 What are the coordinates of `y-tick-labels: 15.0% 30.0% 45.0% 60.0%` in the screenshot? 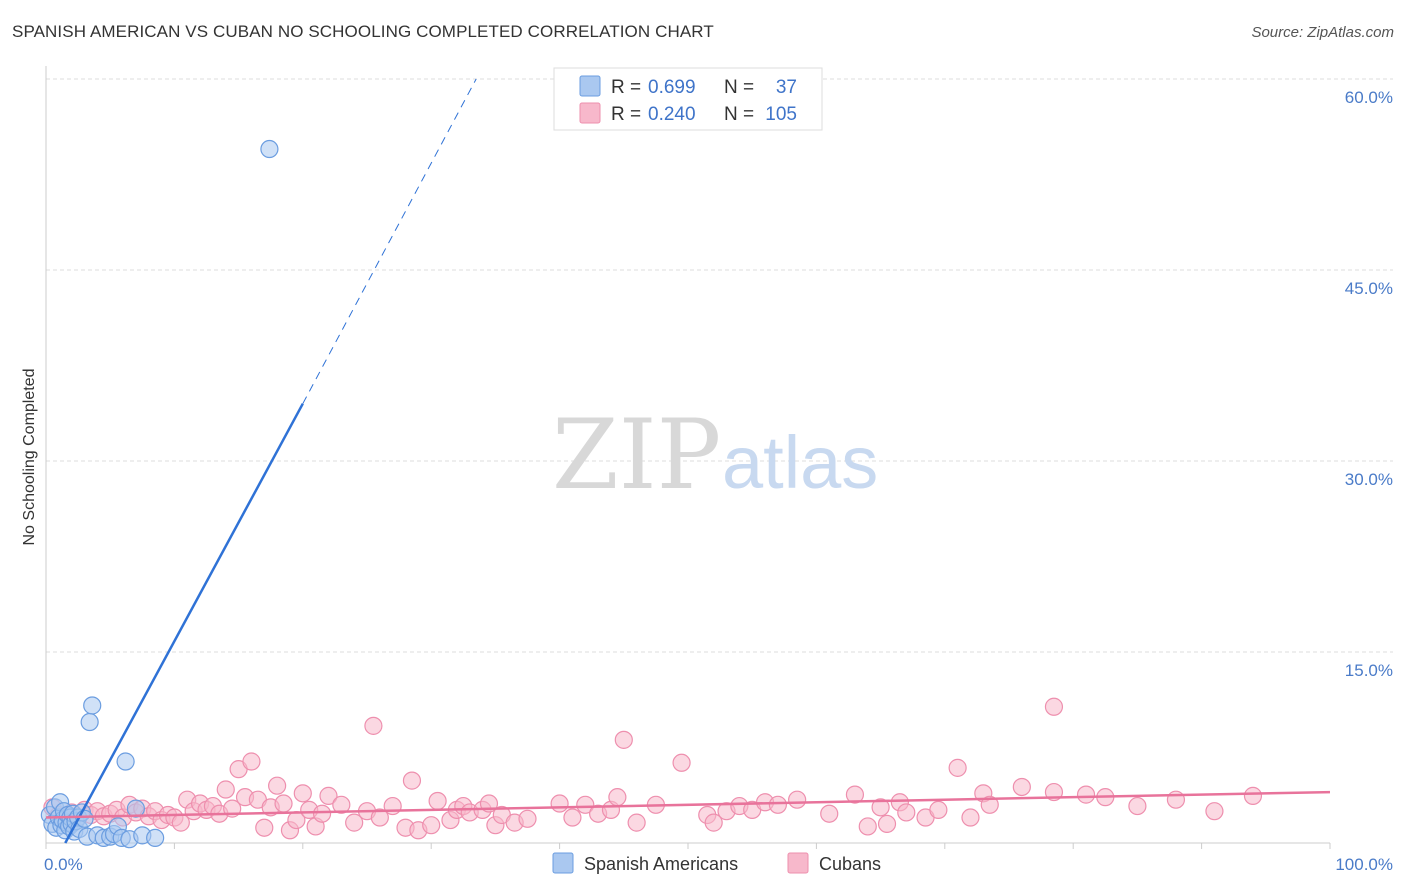 It's located at (1369, 384).